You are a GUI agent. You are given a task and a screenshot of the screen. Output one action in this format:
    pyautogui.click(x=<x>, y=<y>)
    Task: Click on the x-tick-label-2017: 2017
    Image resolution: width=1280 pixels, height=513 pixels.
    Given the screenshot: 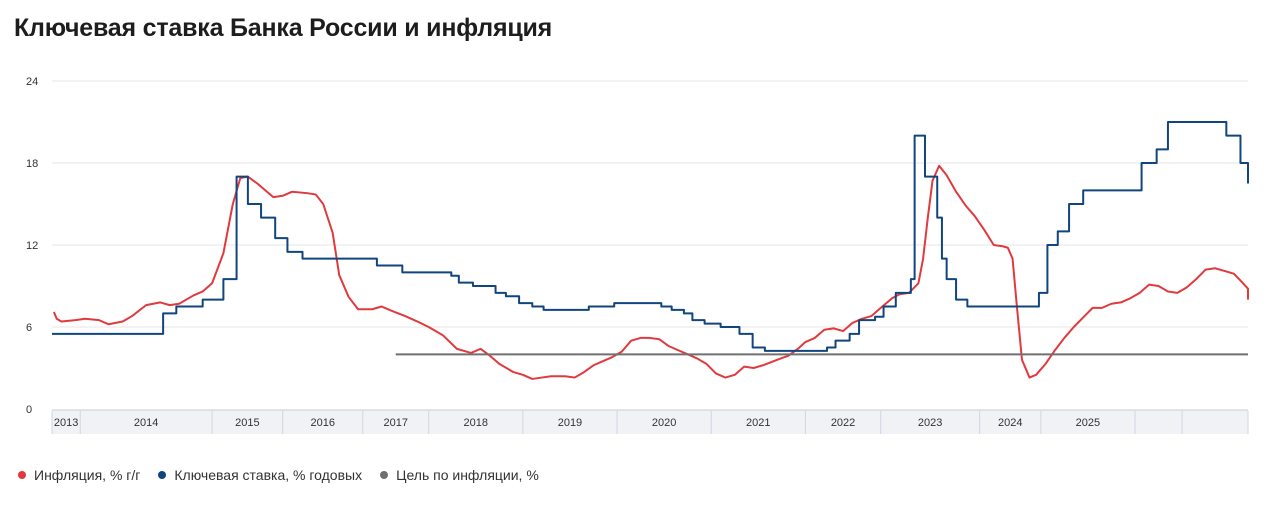 What is the action you would take?
    pyautogui.click(x=395, y=423)
    